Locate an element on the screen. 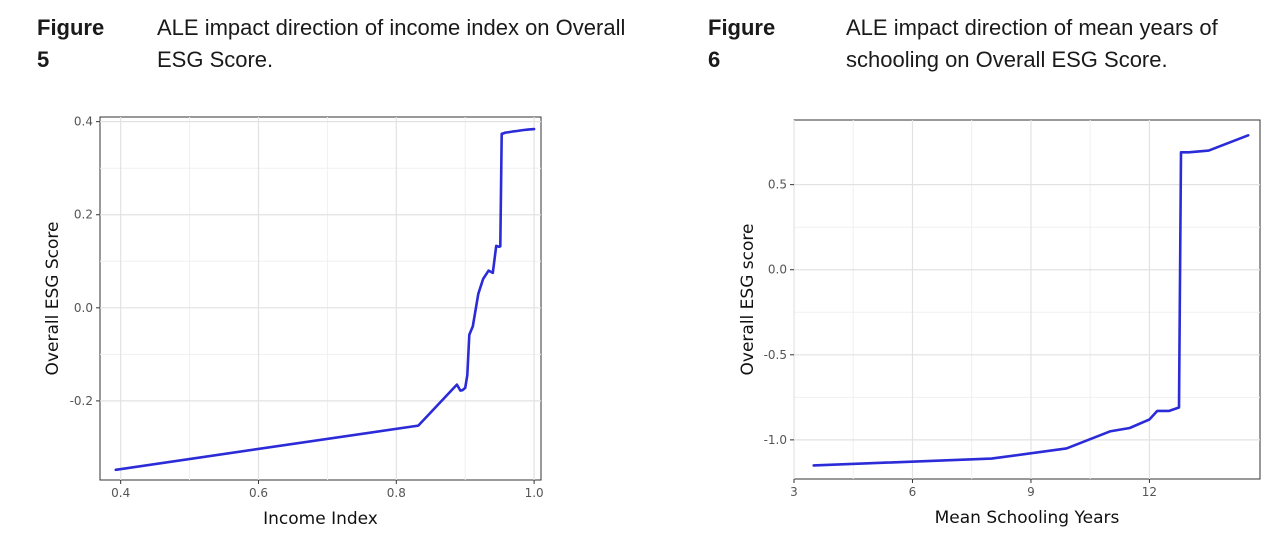  x-tick-label: 6 is located at coordinates (913, 492).